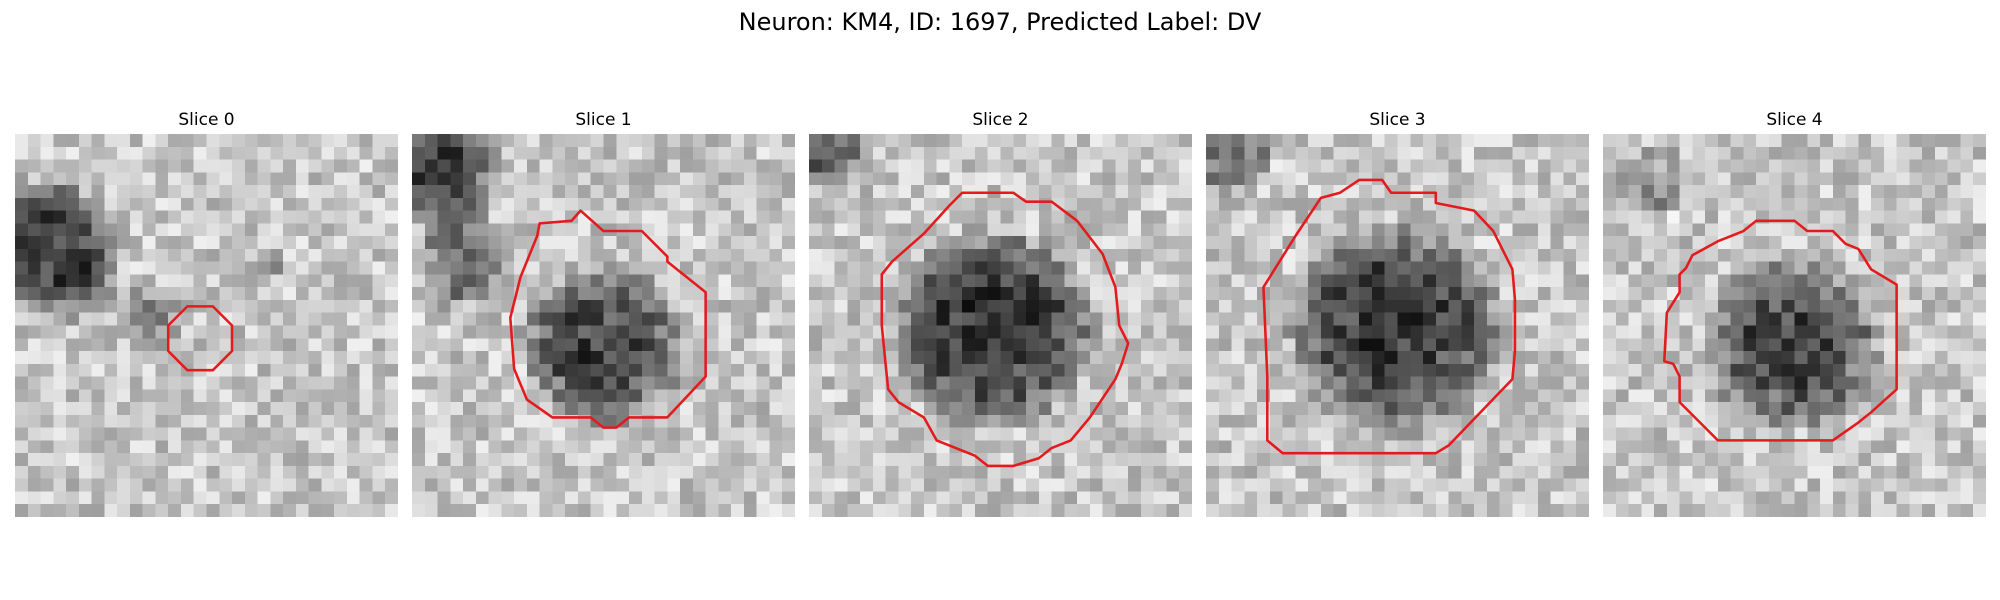  What do you see at coordinates (1794, 315) in the screenshot?
I see `slice-panel-4: Slice 4` at bounding box center [1794, 315].